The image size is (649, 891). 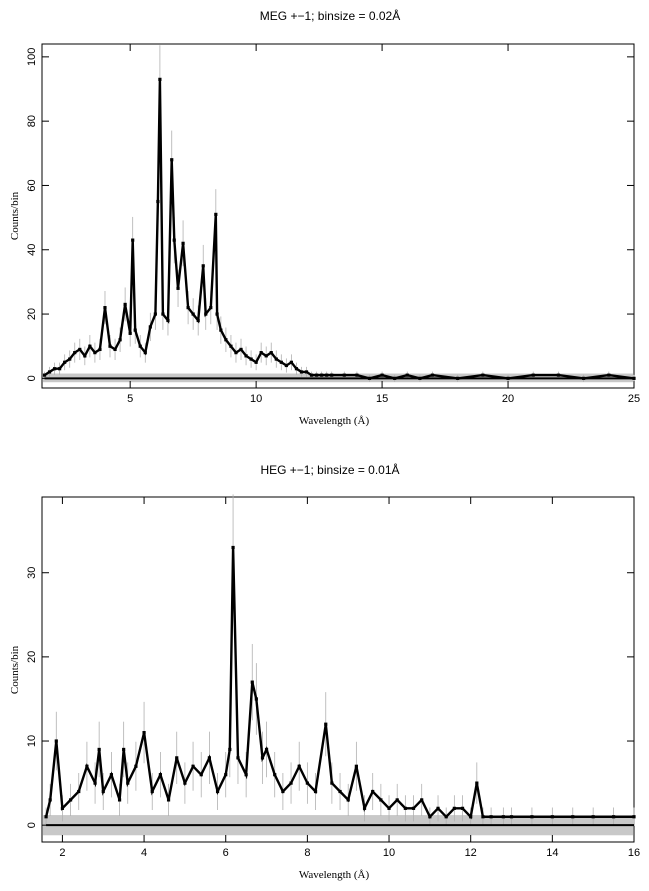 What do you see at coordinates (32, 741) in the screenshot?
I see `heg-y-tick-label: 10` at bounding box center [32, 741].